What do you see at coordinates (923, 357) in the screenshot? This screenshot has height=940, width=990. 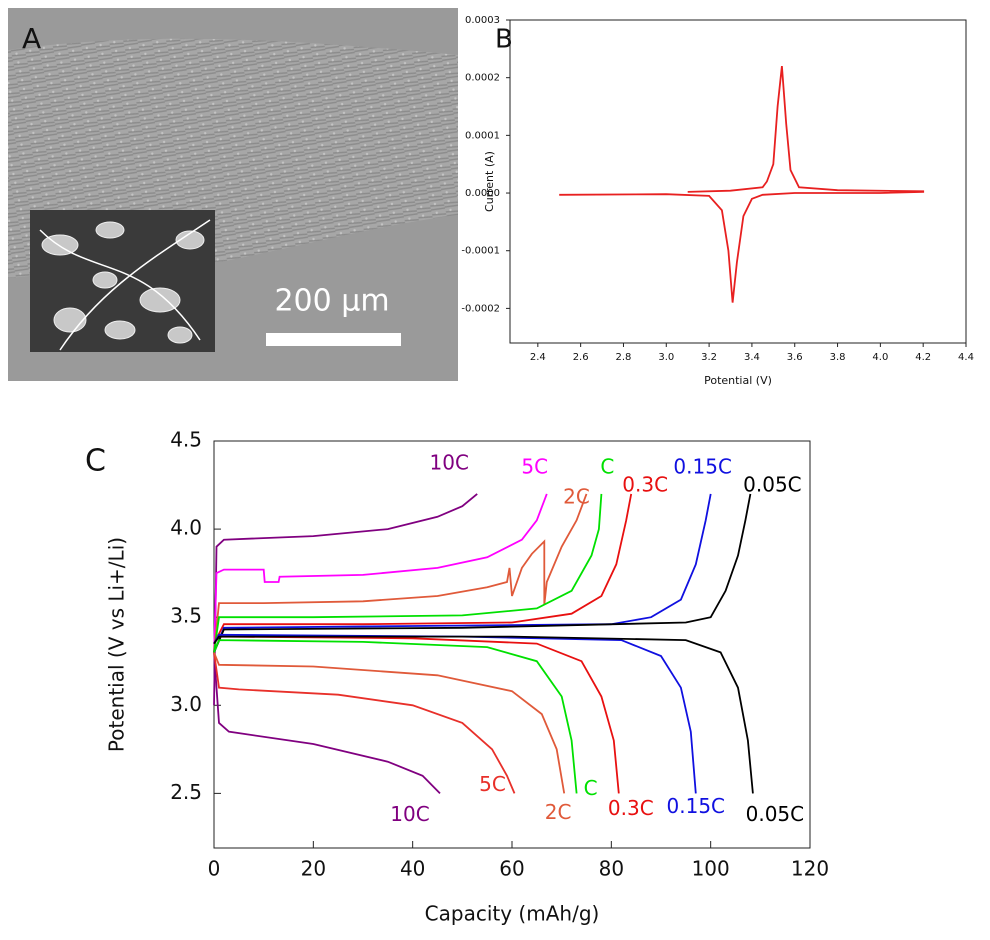 I see `x-tick-label: 4.2` at bounding box center [923, 357].